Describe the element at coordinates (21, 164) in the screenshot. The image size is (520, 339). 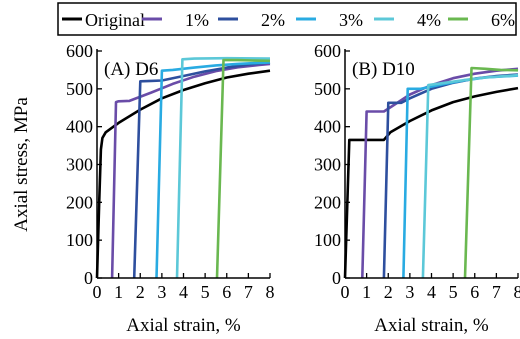
I see `y-axis-label: Axial stress, MPa` at that location.